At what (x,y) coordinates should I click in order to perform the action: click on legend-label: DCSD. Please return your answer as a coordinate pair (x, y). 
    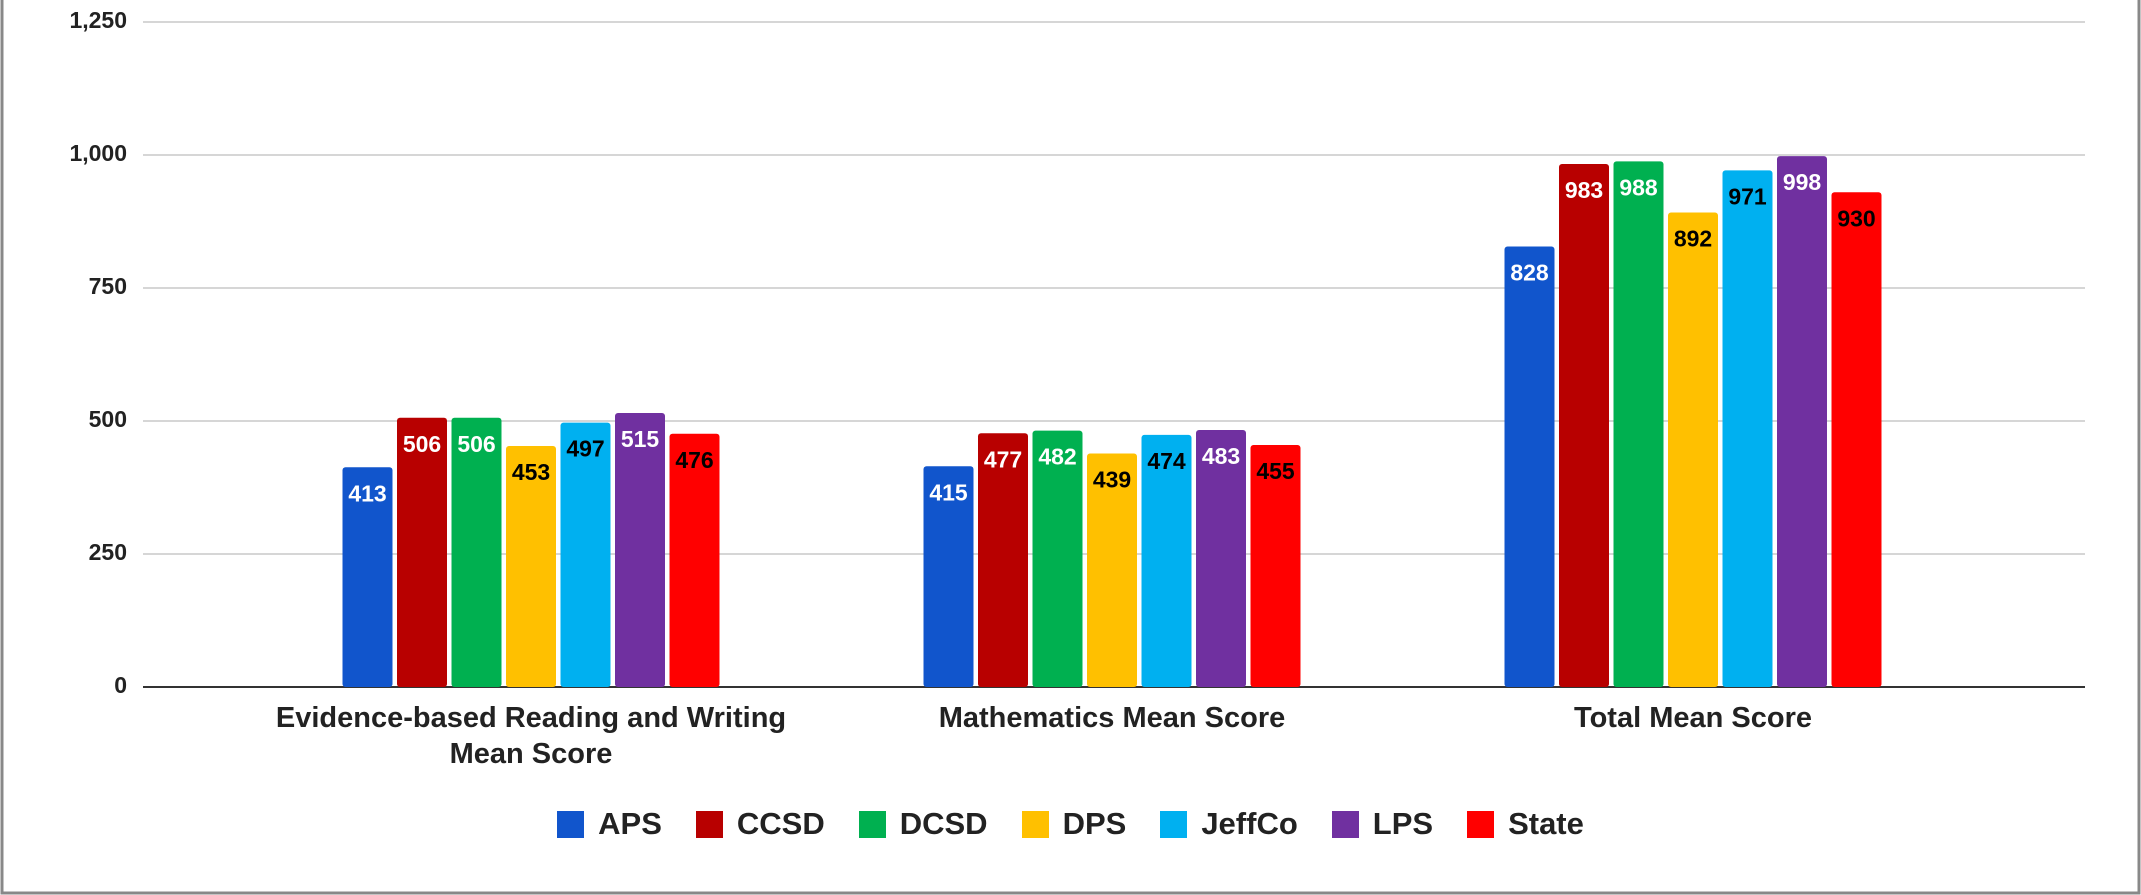
    Looking at the image, I should click on (943, 823).